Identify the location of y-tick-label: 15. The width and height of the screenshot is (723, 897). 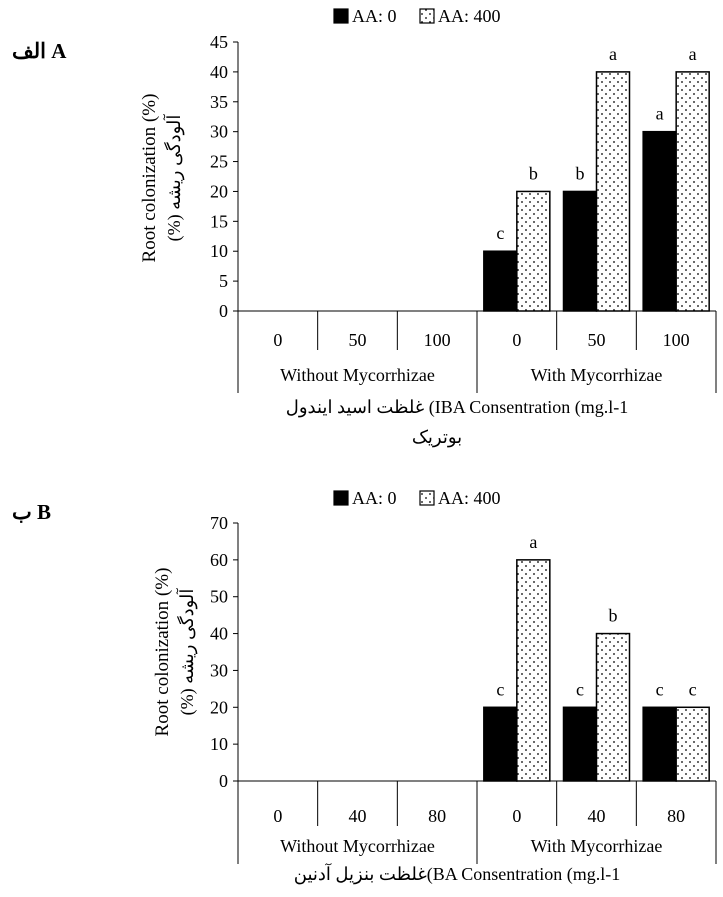
(219, 221).